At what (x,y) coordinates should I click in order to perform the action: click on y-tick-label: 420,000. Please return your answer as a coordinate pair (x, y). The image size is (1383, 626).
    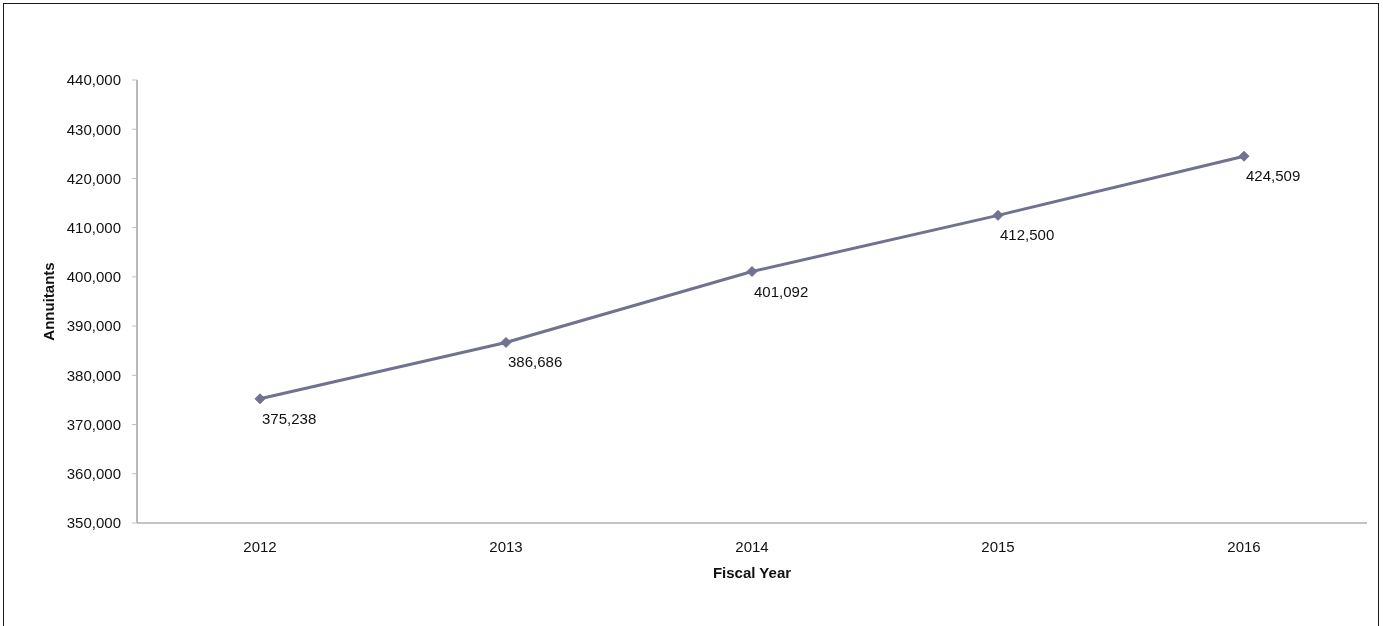
    Looking at the image, I should click on (93, 178).